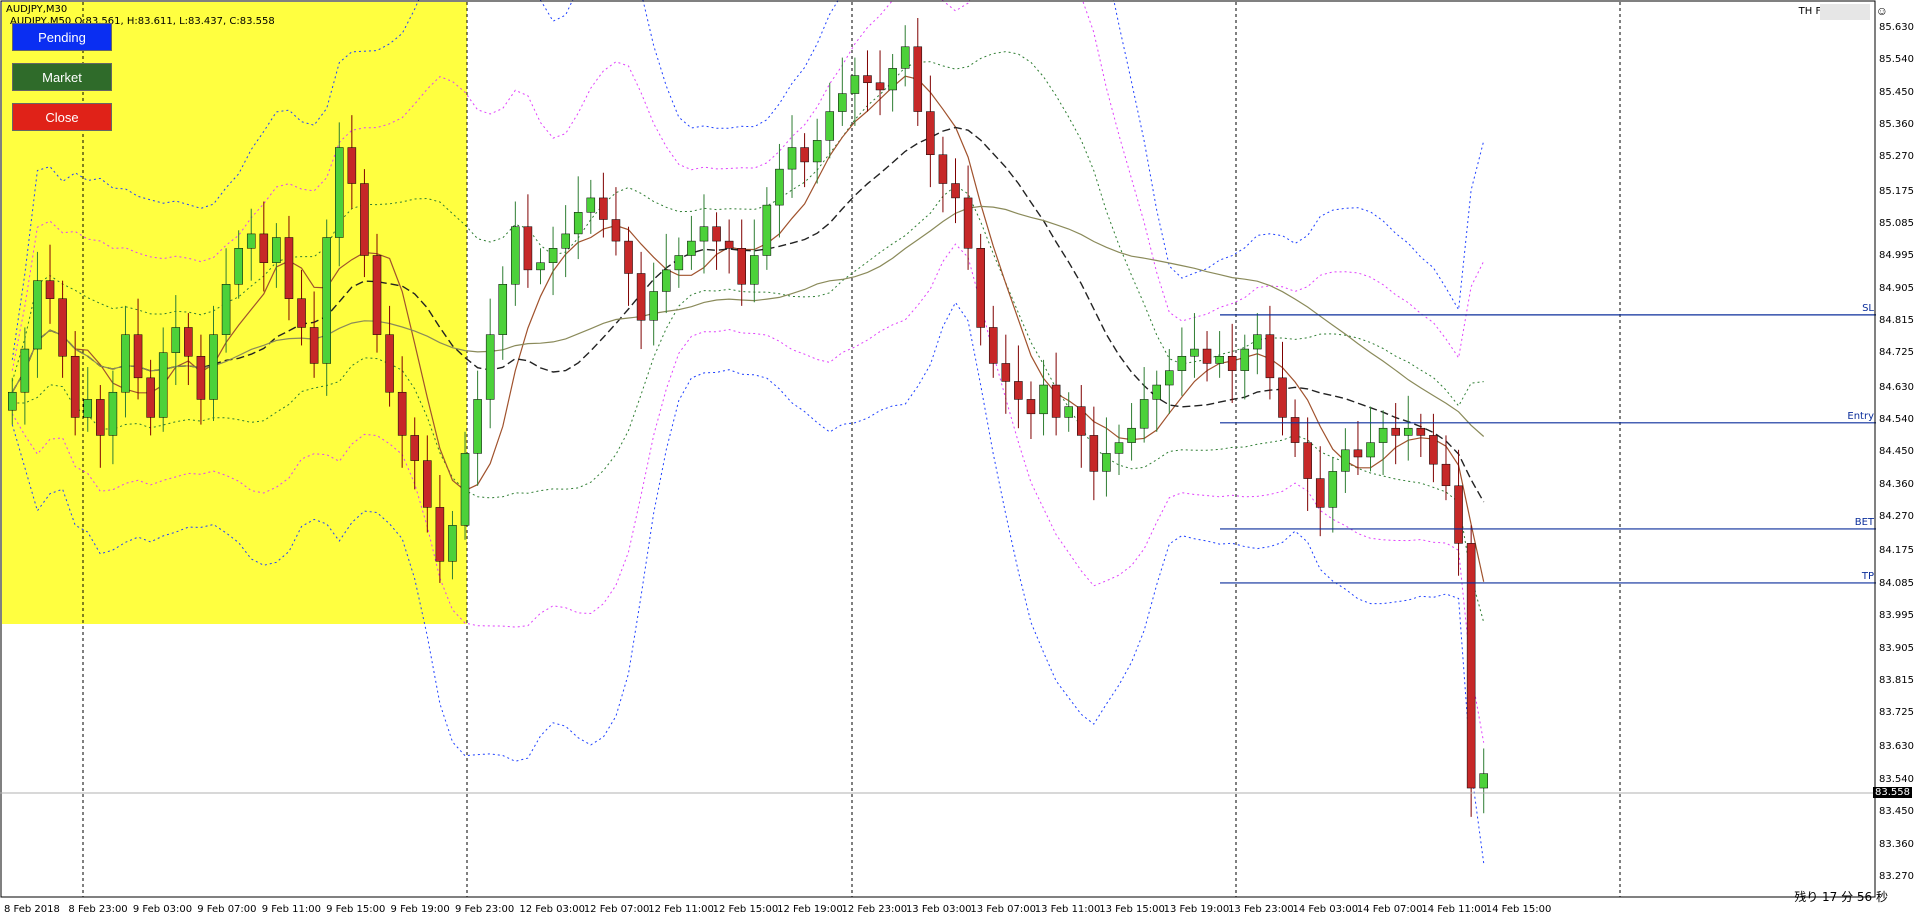 This screenshot has height=923, width=1916. I want to click on price-tick-label: 84.270, so click(1896, 517).